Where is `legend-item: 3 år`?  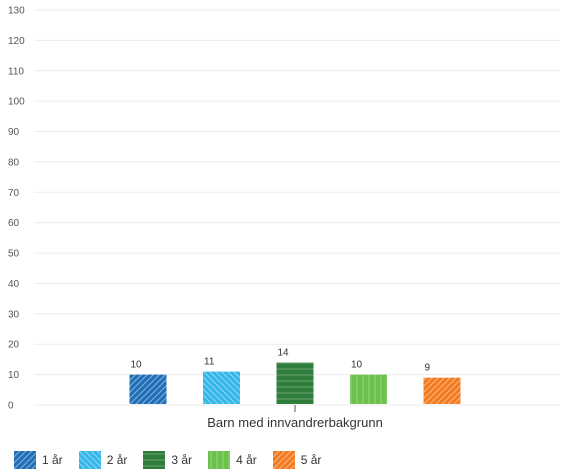
legend-item: 3 år is located at coordinates (167, 460).